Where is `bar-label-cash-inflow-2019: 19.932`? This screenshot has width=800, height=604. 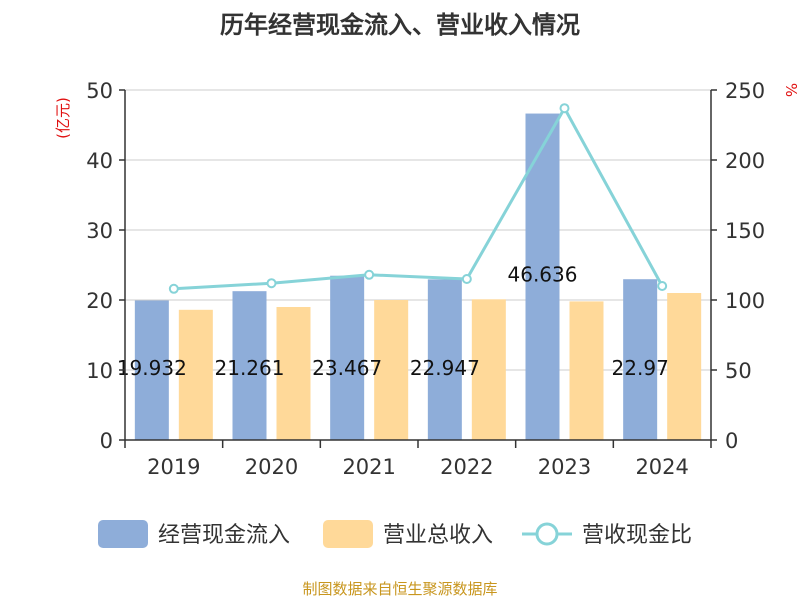
bar-label-cash-inflow-2019: 19.932 is located at coordinates (152, 368).